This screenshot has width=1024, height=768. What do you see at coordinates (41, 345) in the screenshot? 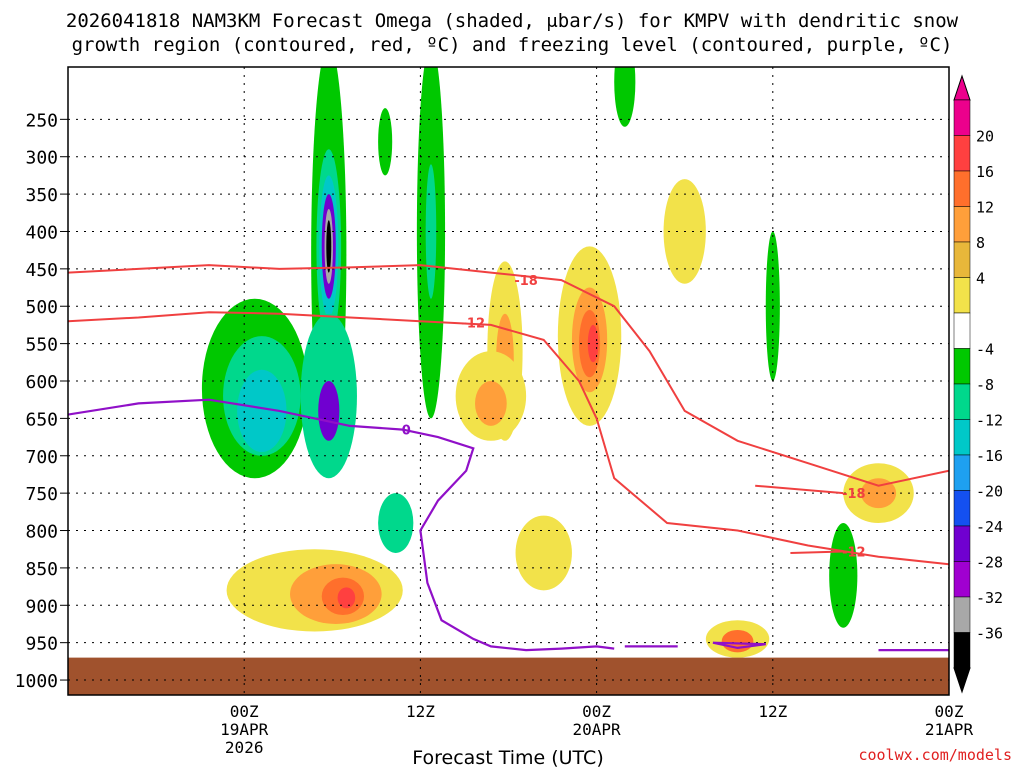
I see `y-tick-label: 550` at bounding box center [41, 345].